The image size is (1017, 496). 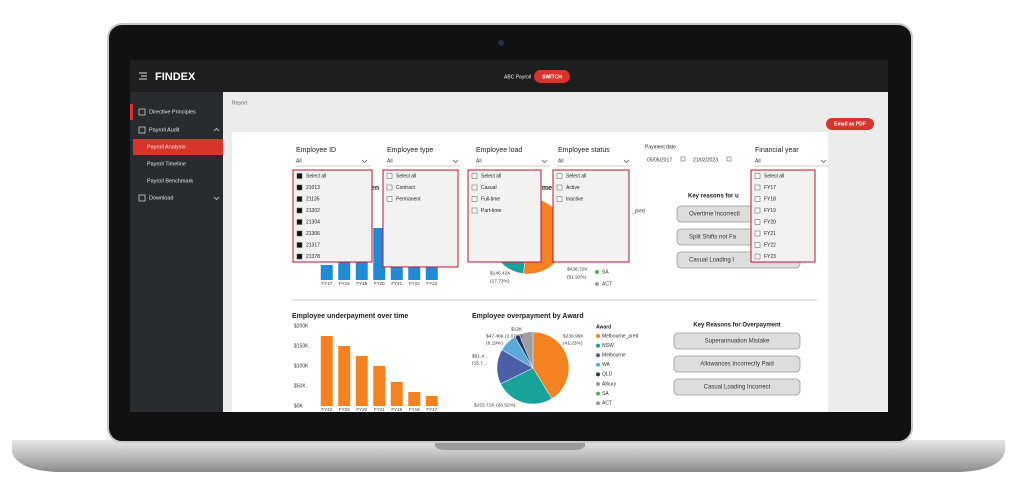 What do you see at coordinates (614, 356) in the screenshot?
I see `legend-item: Melbourne` at bounding box center [614, 356].